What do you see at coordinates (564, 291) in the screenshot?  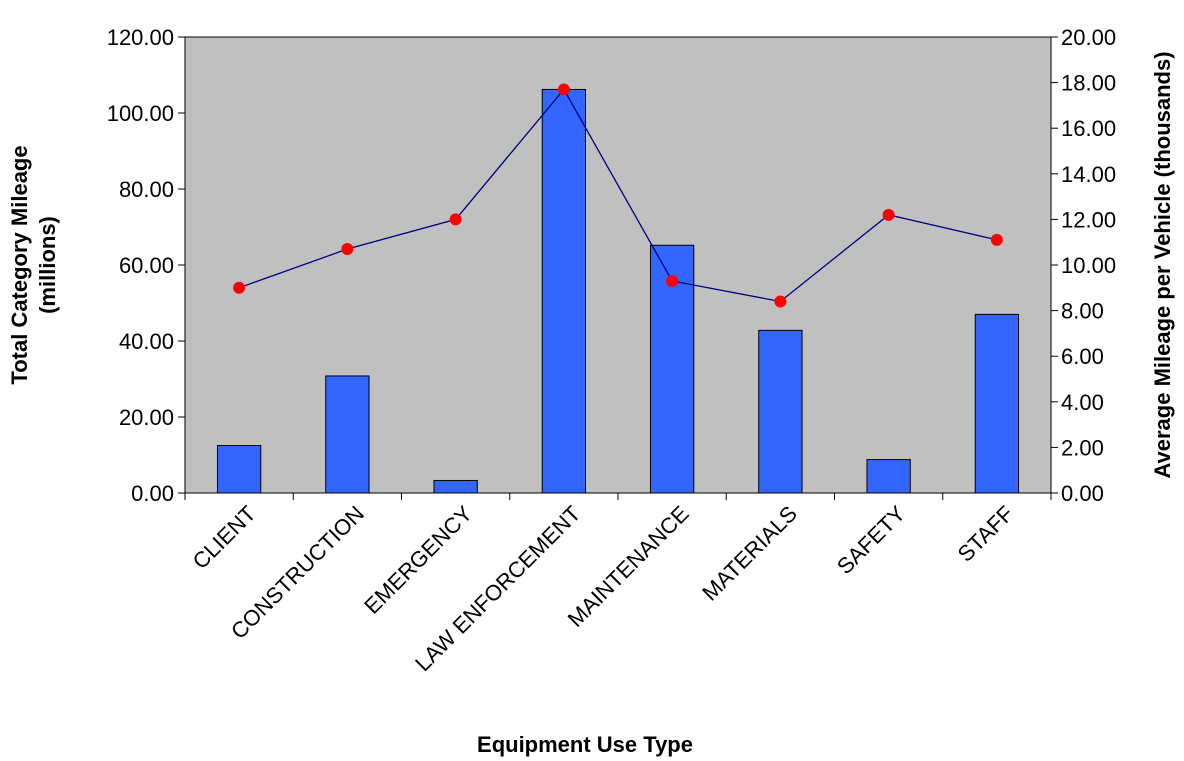 I see `bar-law-enforcement` at bounding box center [564, 291].